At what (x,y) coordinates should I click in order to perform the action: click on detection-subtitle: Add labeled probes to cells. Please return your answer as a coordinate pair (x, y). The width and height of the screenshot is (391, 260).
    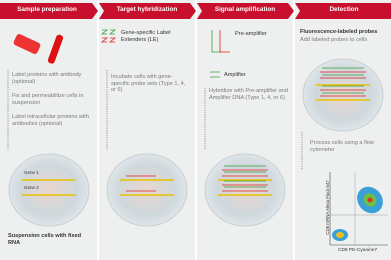
    Looking at the image, I should click on (334, 40).